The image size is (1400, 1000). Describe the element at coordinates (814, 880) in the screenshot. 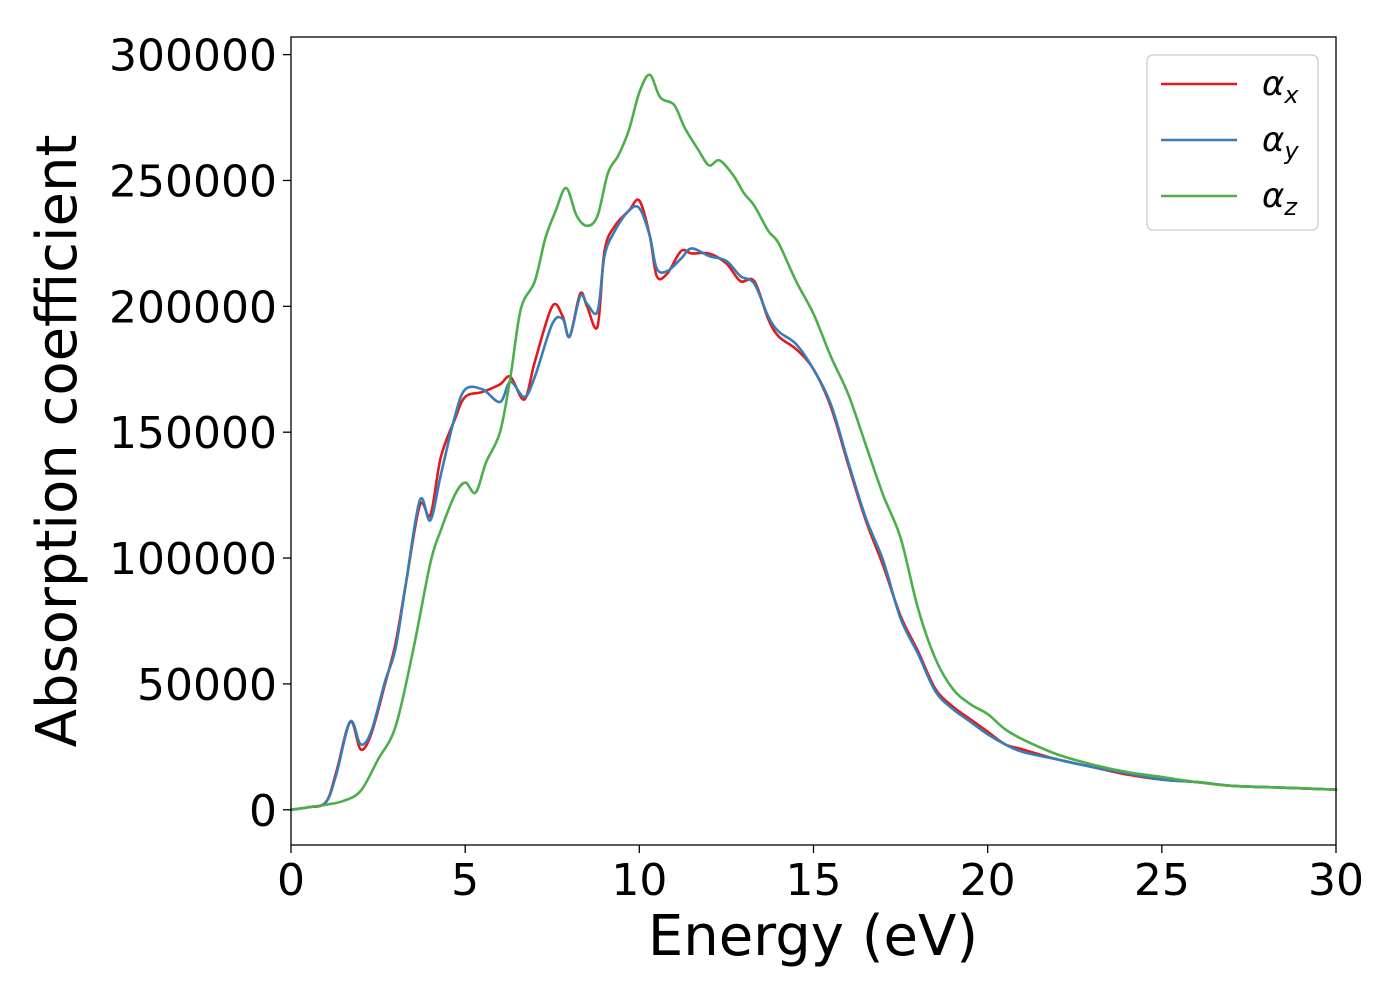

I see `x-tick-label: 15` at that location.